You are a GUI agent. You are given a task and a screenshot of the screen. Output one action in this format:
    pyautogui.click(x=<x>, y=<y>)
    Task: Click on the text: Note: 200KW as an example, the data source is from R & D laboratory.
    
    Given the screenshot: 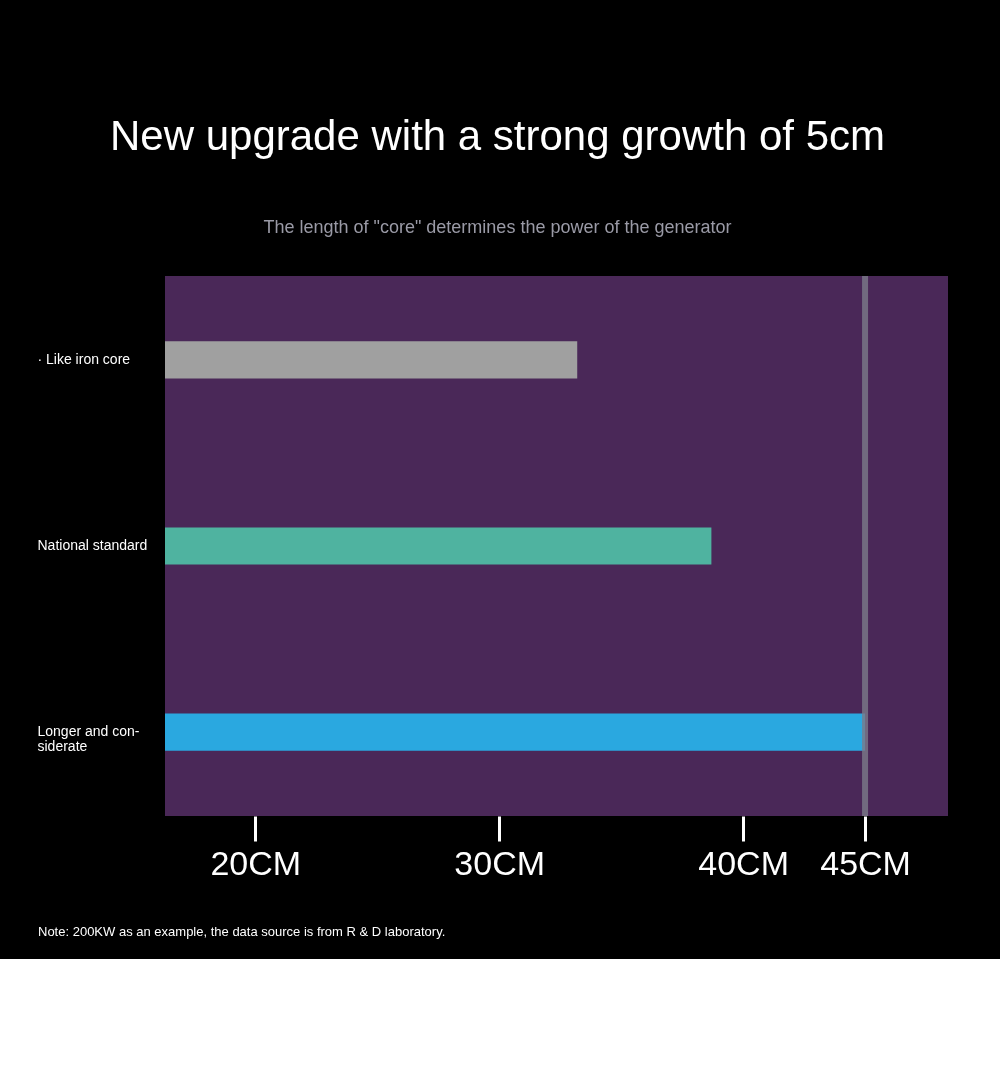 What is the action you would take?
    pyautogui.click(x=242, y=931)
    